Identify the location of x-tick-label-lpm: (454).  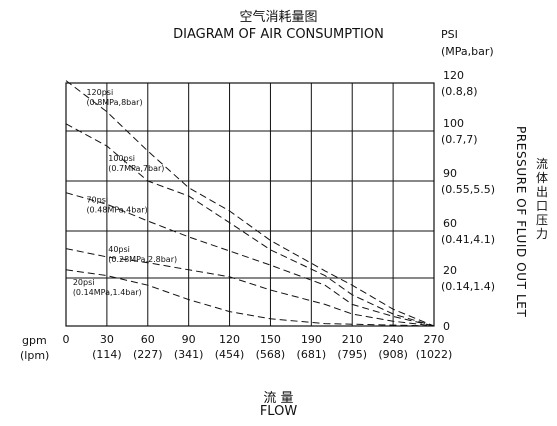
(230, 354).